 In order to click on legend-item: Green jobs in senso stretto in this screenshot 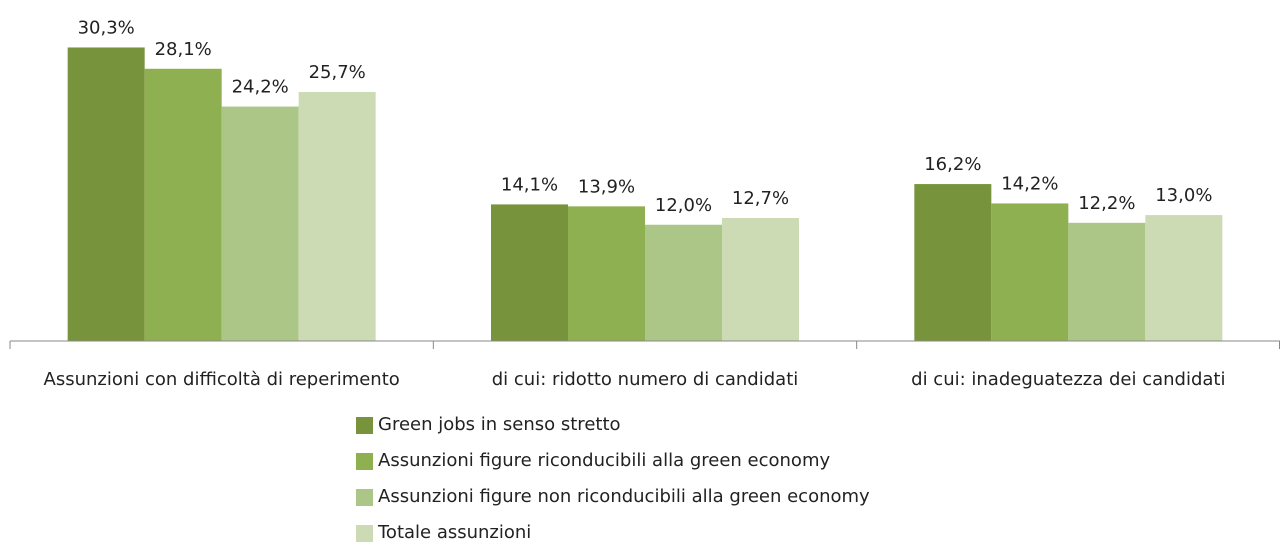, I will do `click(488, 425)`.